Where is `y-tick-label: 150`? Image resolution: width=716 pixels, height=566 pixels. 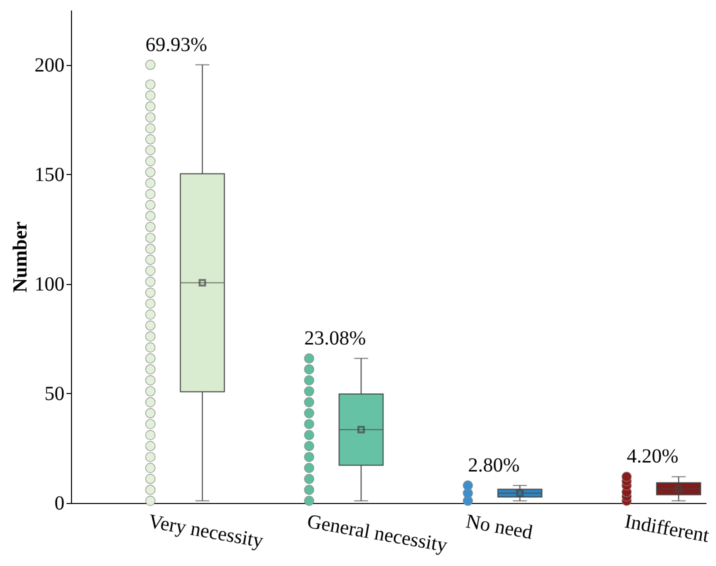
y-tick-label: 150 is located at coordinates (49, 175).